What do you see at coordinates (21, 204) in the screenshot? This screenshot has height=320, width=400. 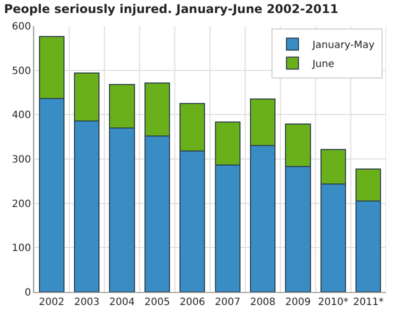 I see `y-tick-label: 200` at bounding box center [21, 204].